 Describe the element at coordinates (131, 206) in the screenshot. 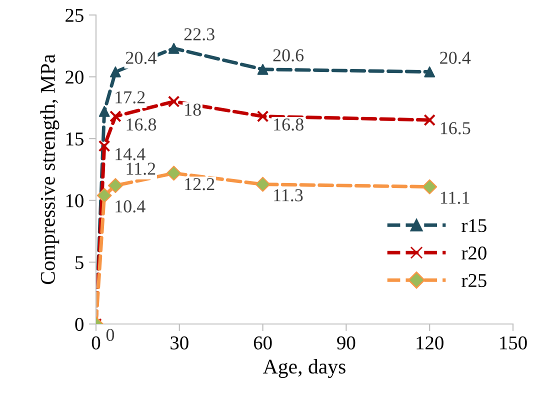

I see `data-label: 10.4` at that location.